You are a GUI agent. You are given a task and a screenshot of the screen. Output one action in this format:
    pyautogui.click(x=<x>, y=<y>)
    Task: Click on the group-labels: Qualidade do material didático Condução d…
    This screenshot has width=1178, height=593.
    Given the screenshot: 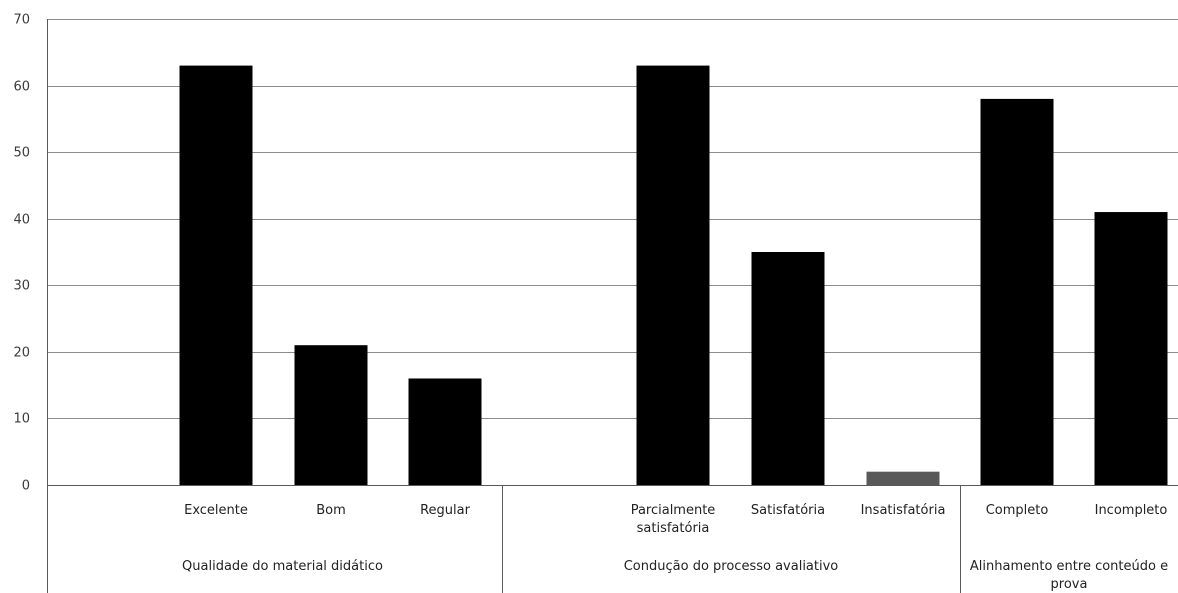 What is the action you would take?
    pyautogui.click(x=675, y=575)
    